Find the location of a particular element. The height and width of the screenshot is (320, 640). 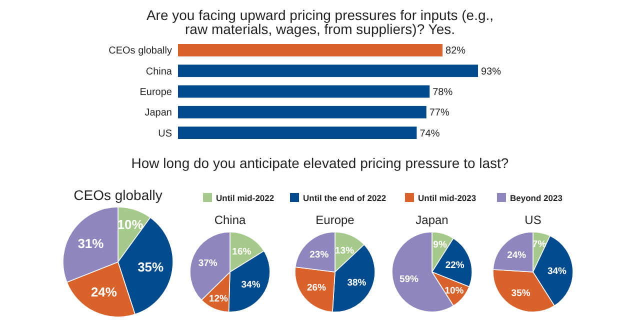

y-tick-label: Europe is located at coordinates (156, 92).